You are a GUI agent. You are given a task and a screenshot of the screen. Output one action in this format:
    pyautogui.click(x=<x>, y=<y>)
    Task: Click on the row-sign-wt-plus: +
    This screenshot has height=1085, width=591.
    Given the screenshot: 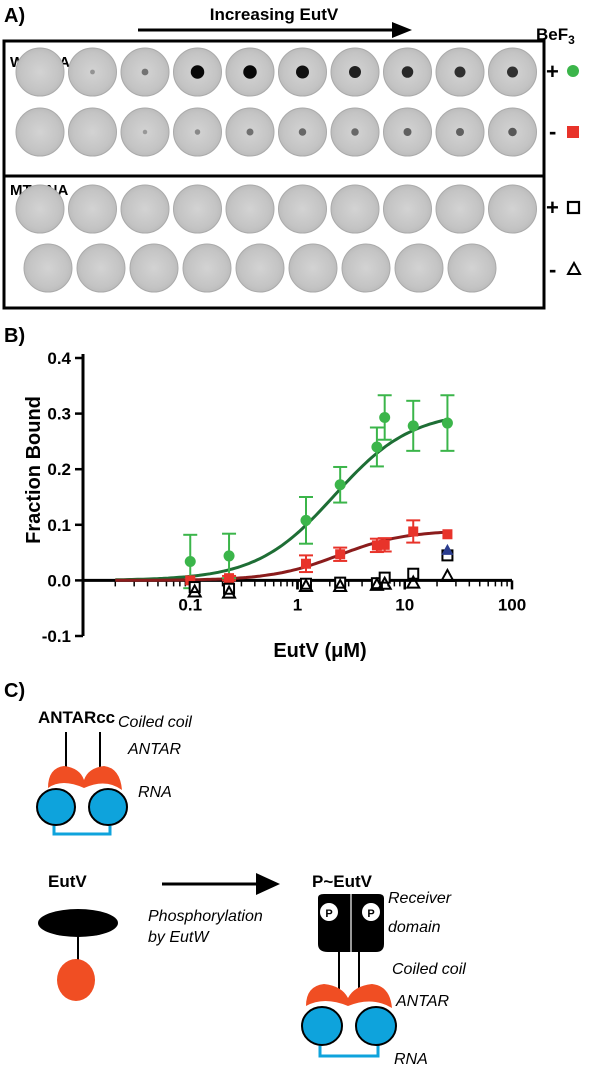 What is the action you would take?
    pyautogui.click(x=552, y=71)
    